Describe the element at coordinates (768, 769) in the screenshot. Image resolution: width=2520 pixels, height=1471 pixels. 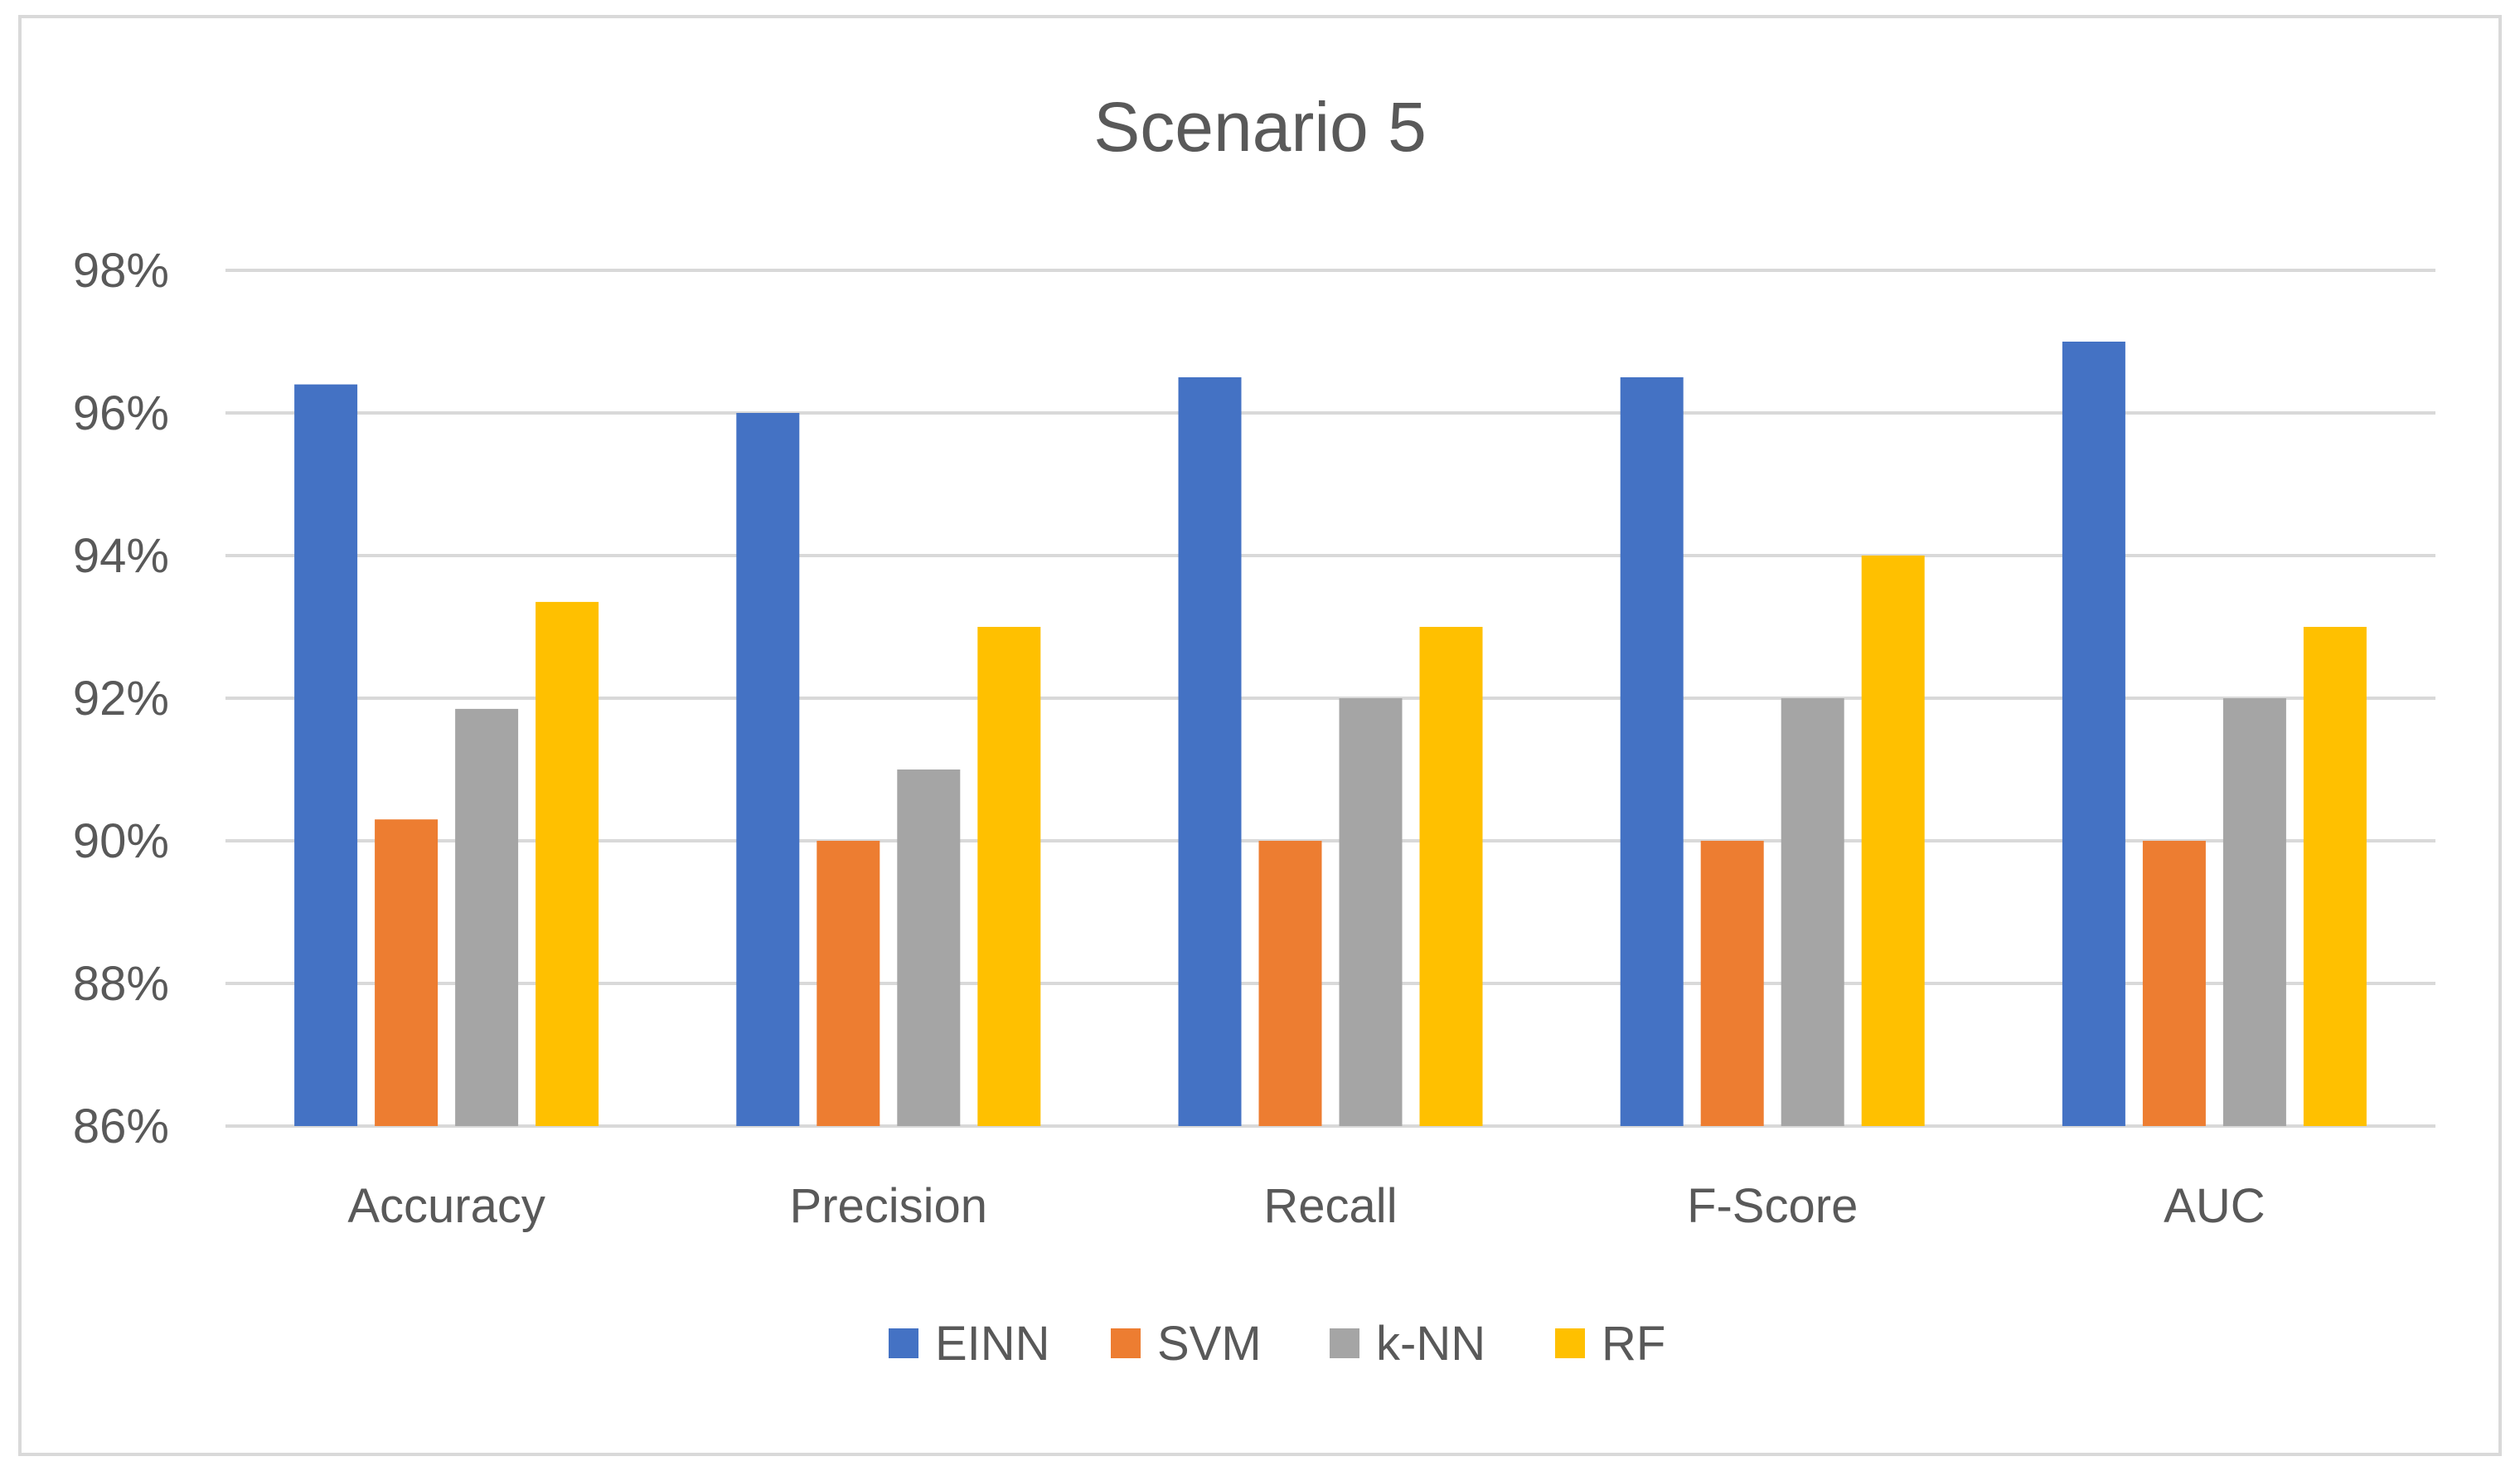
I see `bar-einn-precision` at that location.